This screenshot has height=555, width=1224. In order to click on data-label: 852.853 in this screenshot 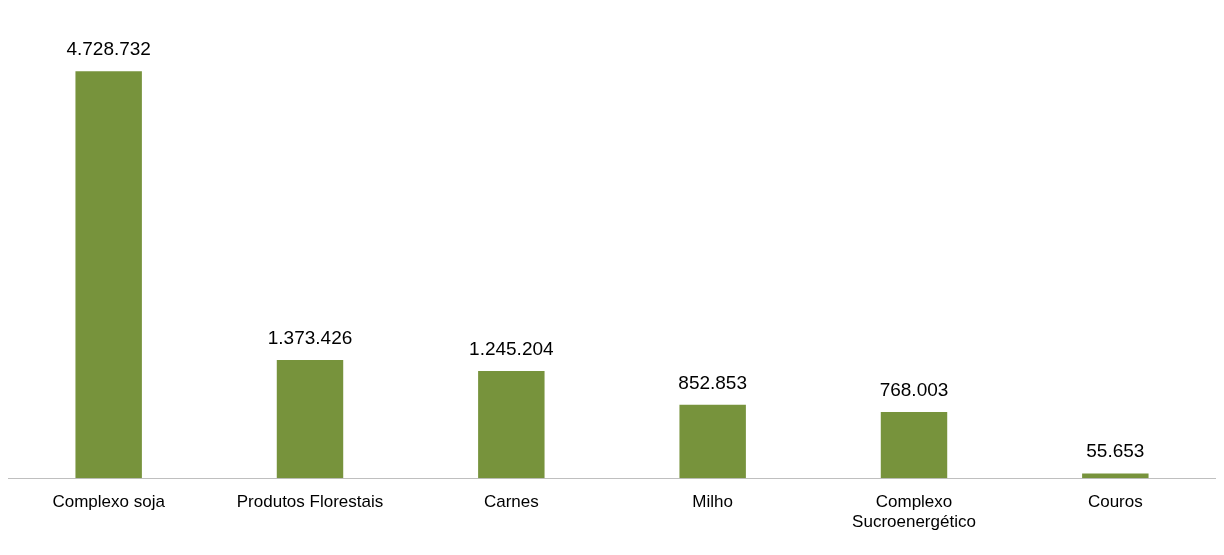, I will do `click(713, 382)`.